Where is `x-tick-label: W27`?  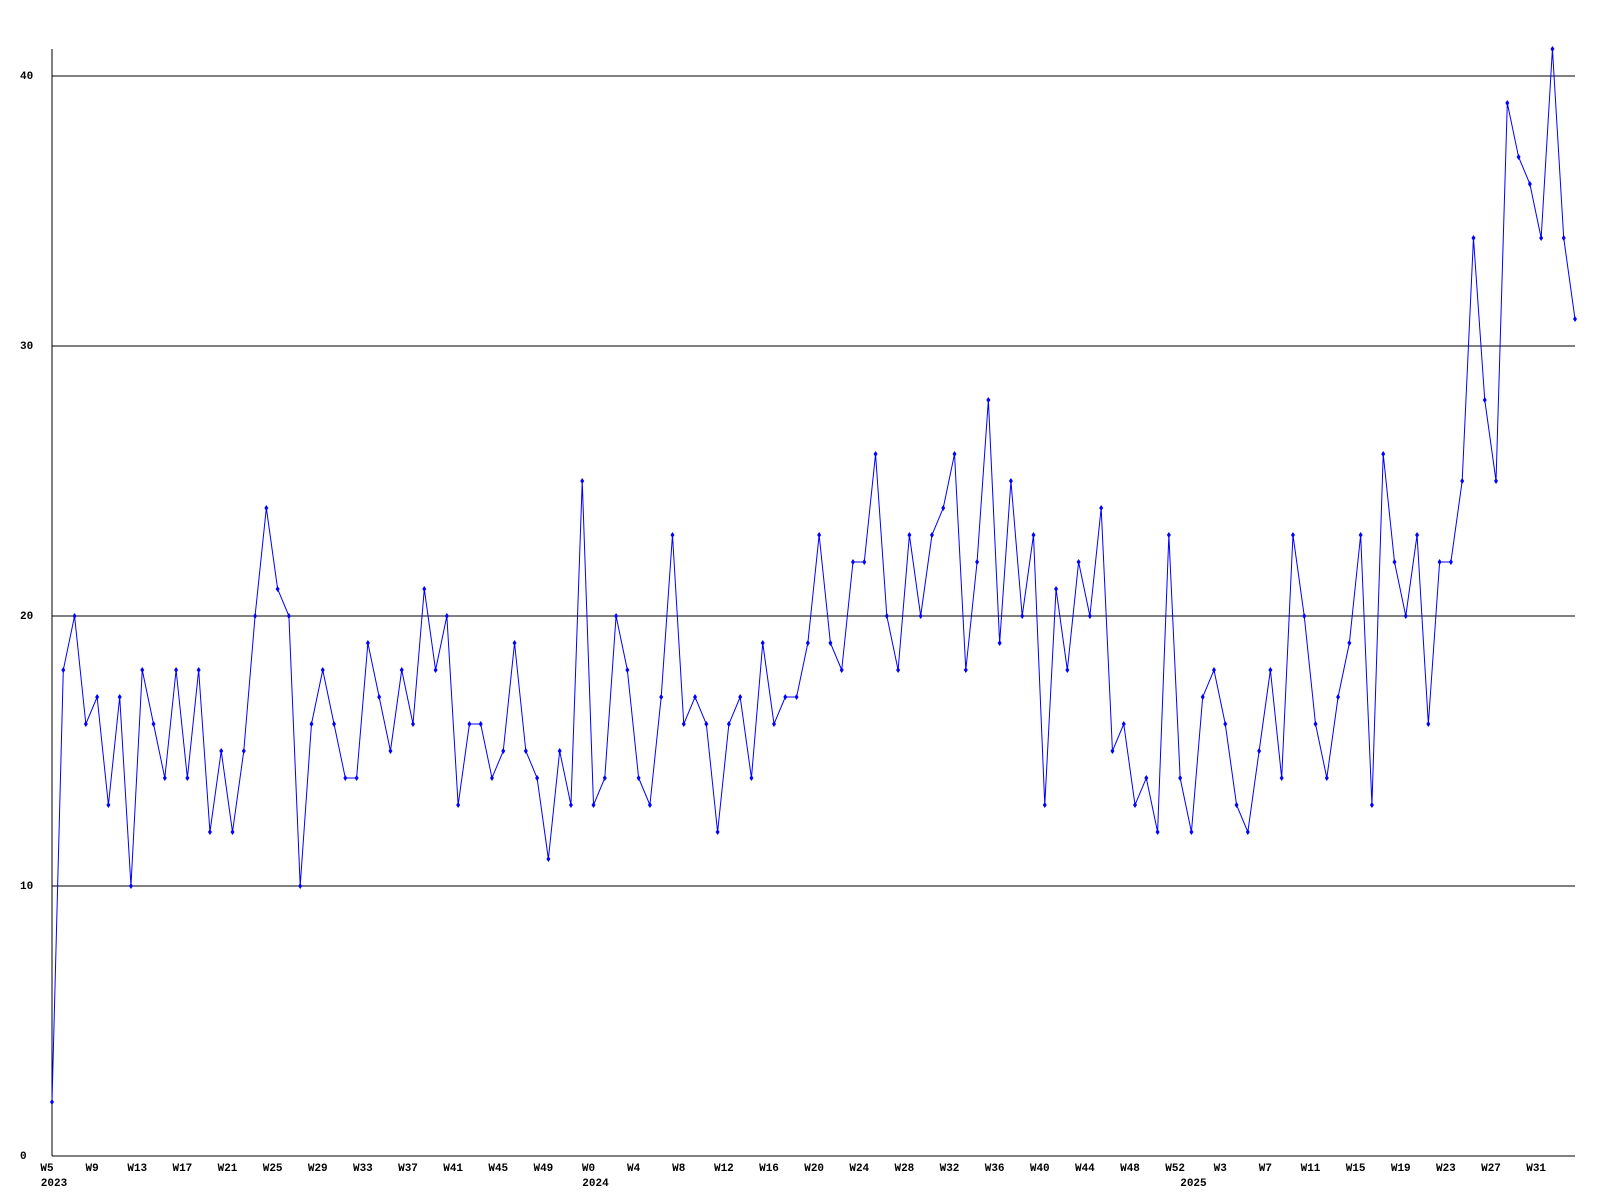 x-tick-label: W27 is located at coordinates (1491, 1169).